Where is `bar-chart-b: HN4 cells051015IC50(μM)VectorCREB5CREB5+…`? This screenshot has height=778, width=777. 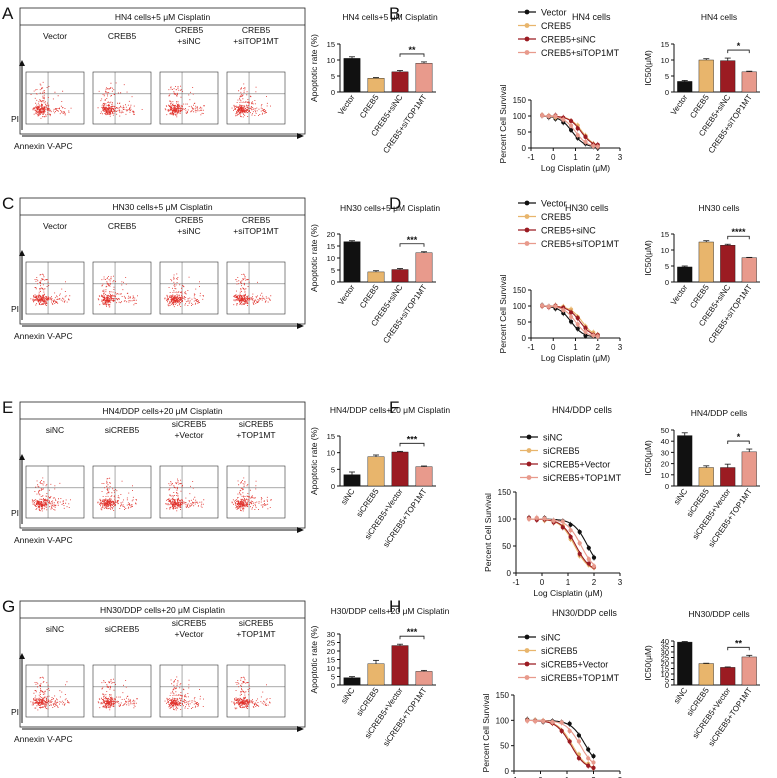
bar-chart-b: HN4 cells051015IC50(μM)VectorCREB5CREB5+… is located at coordinates (701, 83).